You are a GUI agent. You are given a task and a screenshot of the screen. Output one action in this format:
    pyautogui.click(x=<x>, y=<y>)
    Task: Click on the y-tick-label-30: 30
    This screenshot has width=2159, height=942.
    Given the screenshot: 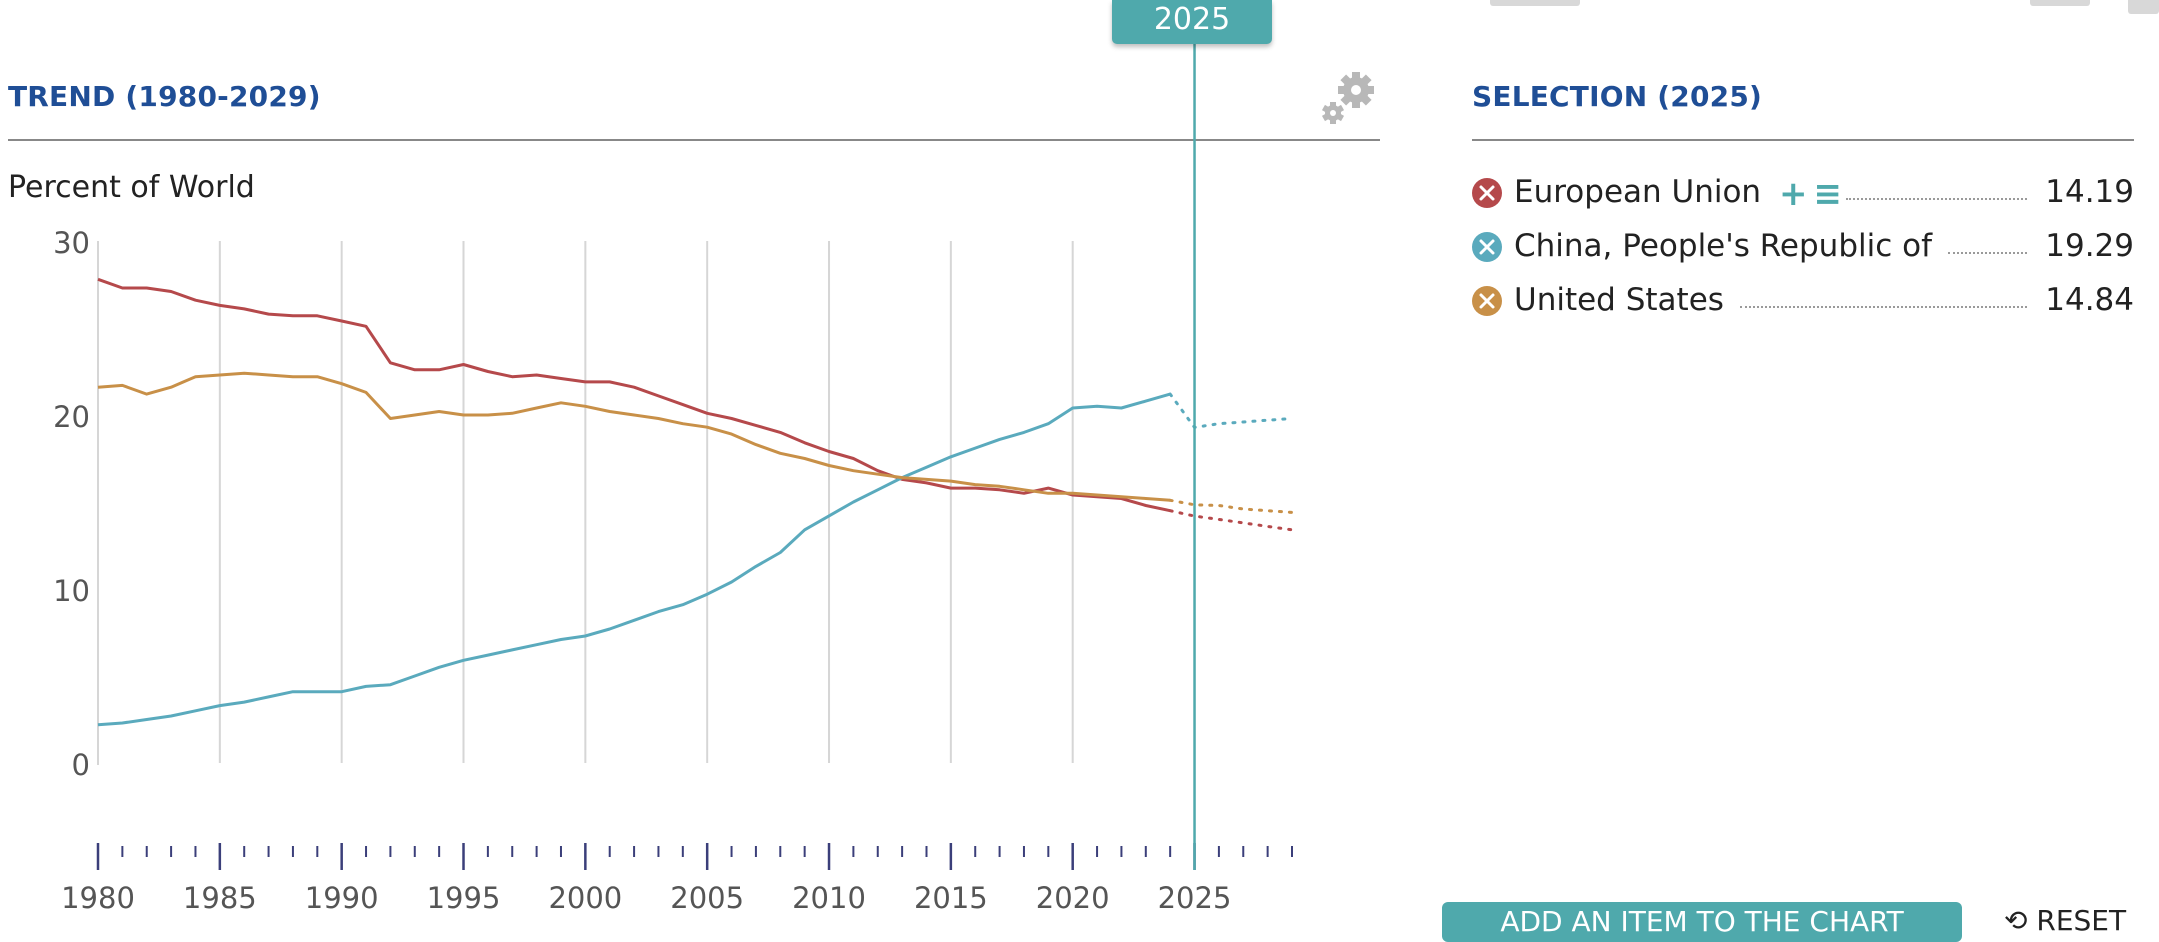 What is the action you would take?
    pyautogui.click(x=71, y=243)
    